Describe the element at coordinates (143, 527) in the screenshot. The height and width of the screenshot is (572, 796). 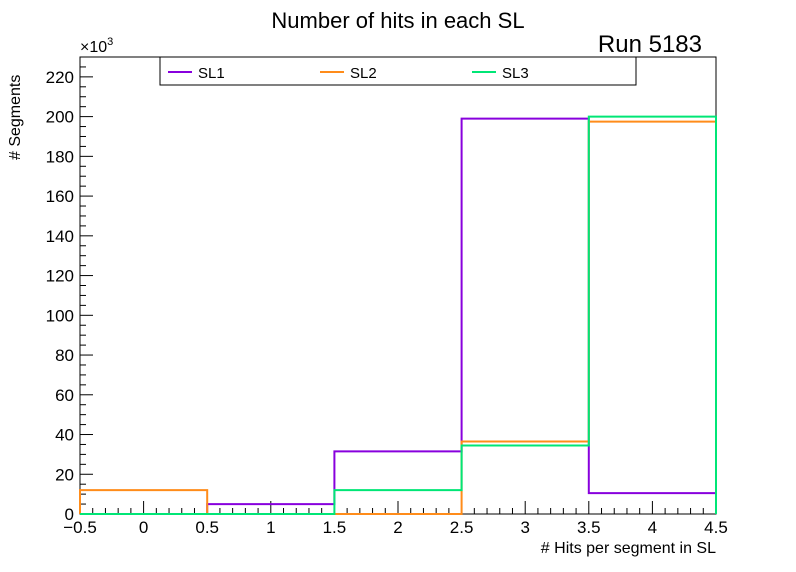
I see `x-tick-label: 0` at that location.